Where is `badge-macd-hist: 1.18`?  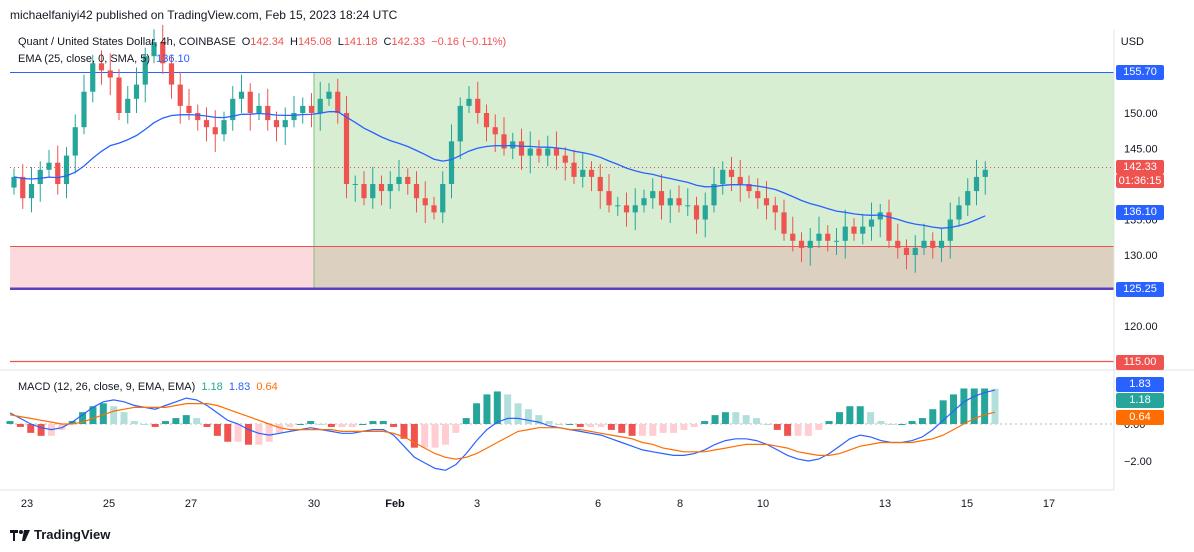 badge-macd-hist: 1.18 is located at coordinates (1140, 400).